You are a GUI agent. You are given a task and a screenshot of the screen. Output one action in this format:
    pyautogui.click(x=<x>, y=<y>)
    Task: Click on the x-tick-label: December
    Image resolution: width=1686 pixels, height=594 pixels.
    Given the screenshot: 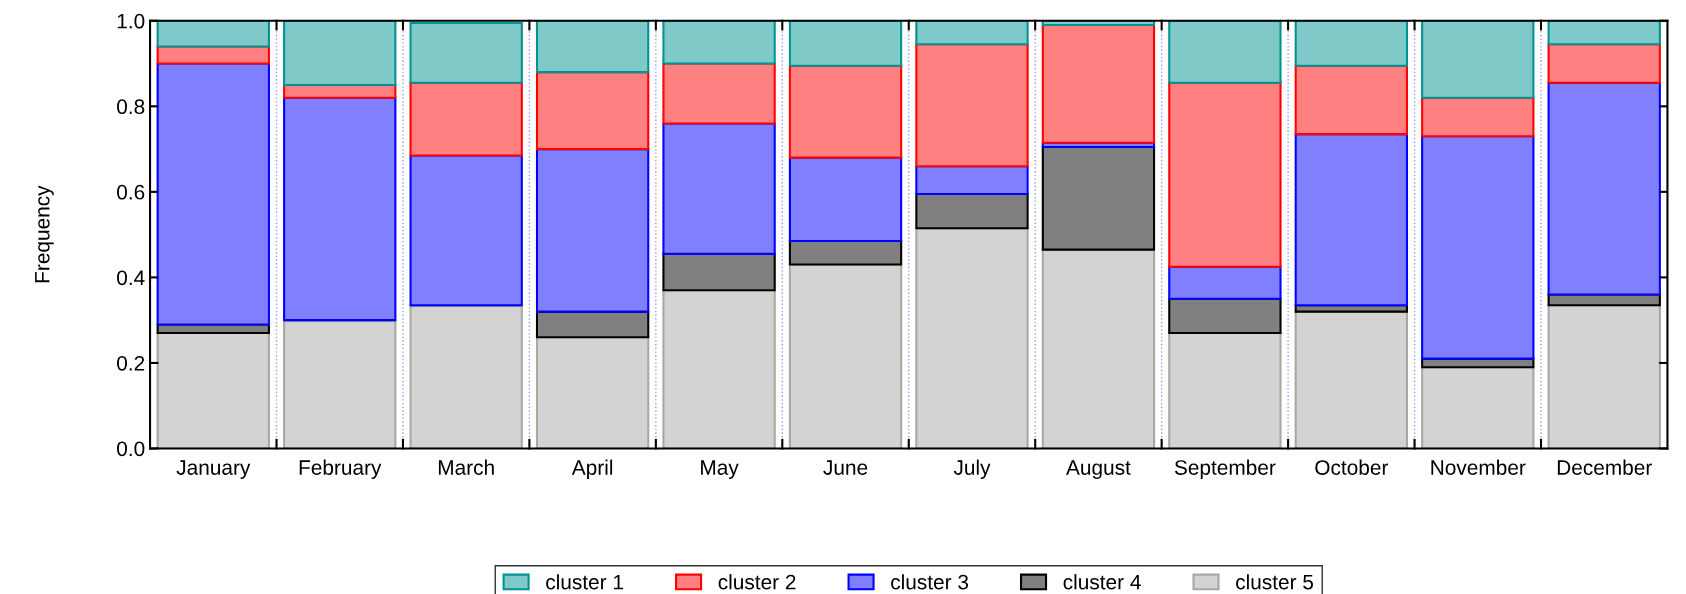 What is the action you would take?
    pyautogui.click(x=1604, y=467)
    